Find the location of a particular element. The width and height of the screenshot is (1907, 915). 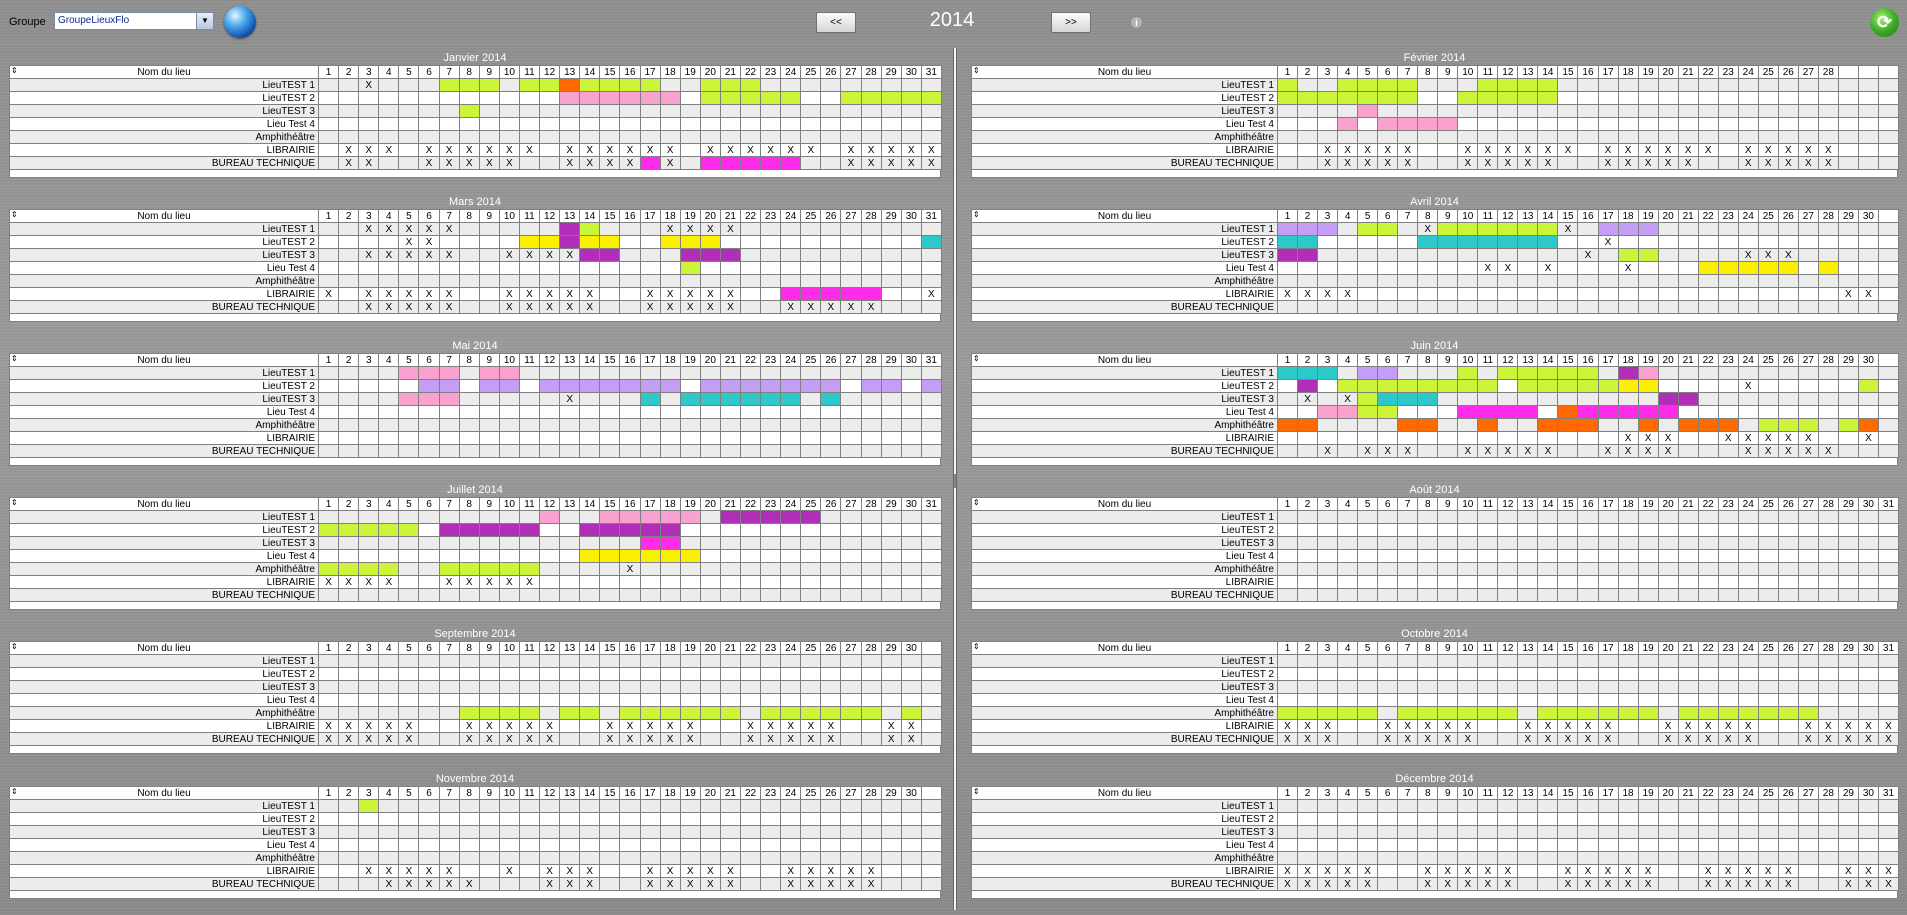

globe-icon is located at coordinates (240, 22).